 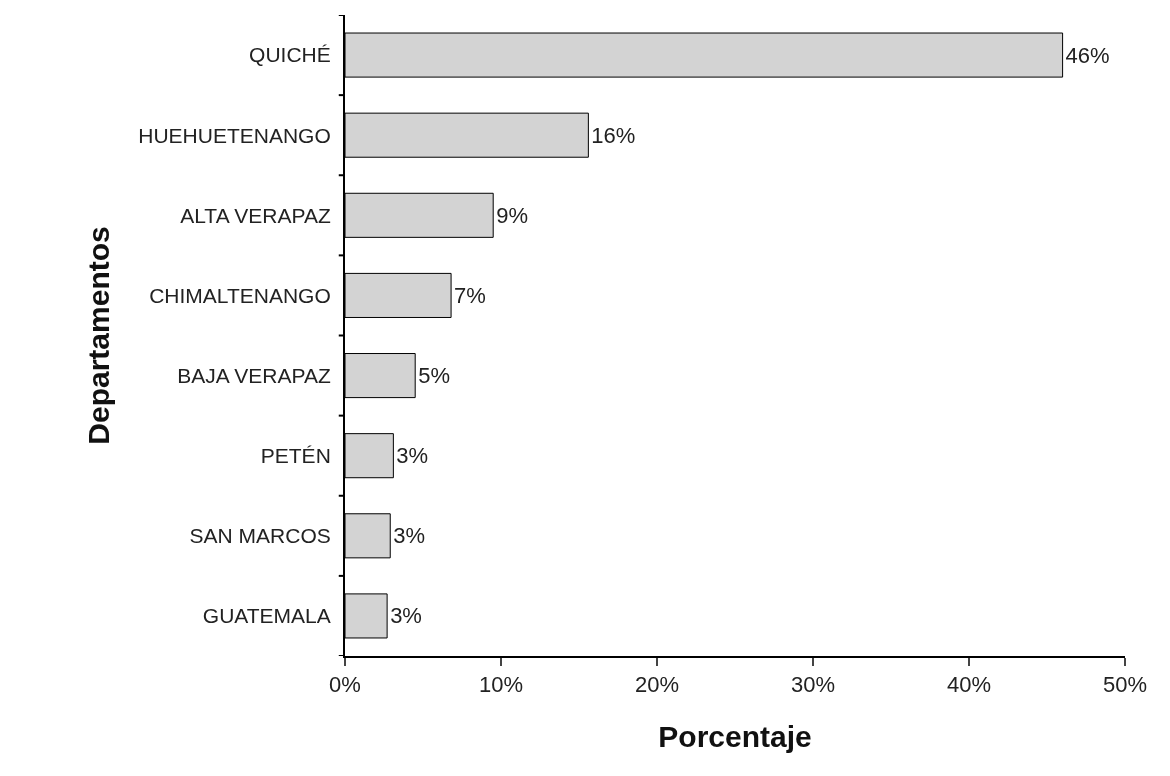 What do you see at coordinates (434, 376) in the screenshot?
I see `data-label: 5%` at bounding box center [434, 376].